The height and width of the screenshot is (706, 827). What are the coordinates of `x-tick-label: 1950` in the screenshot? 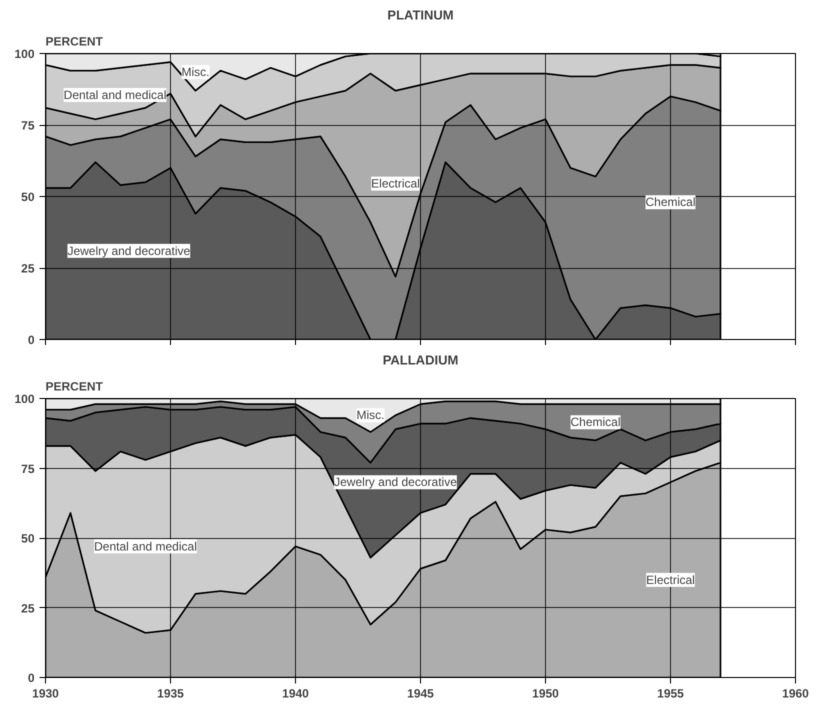 It's located at (546, 693).